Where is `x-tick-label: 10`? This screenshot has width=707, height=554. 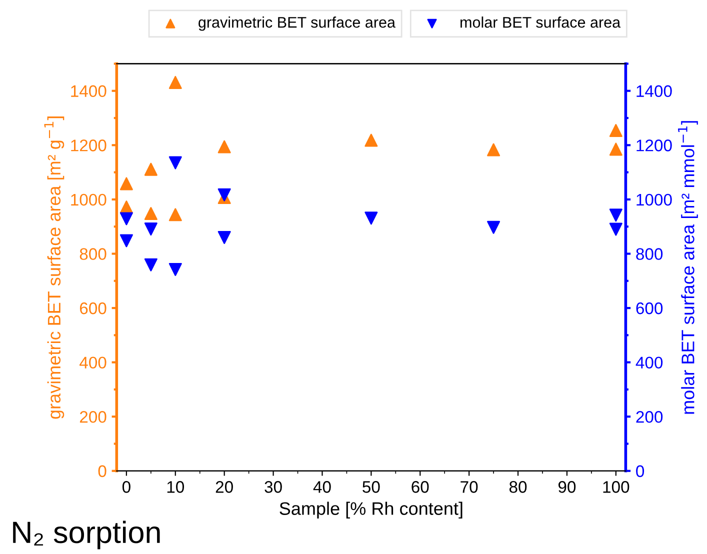 x-tick-label: 10 is located at coordinates (175, 487).